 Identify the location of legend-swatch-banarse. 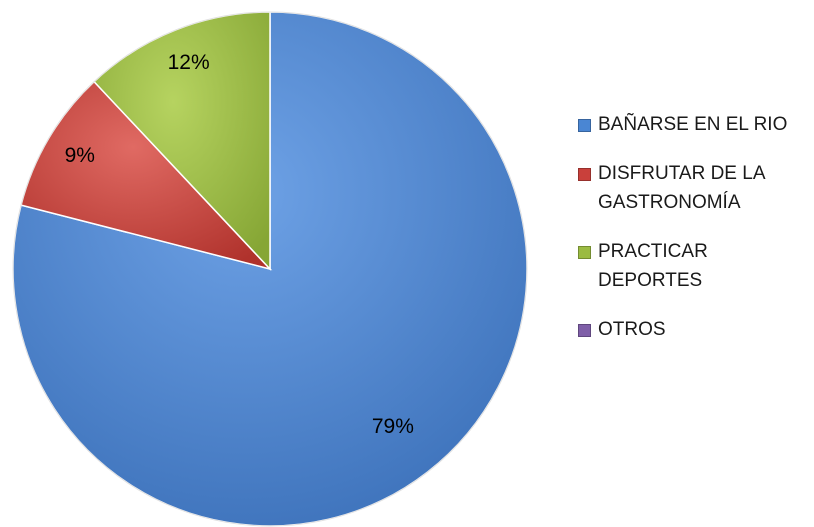
(584, 125).